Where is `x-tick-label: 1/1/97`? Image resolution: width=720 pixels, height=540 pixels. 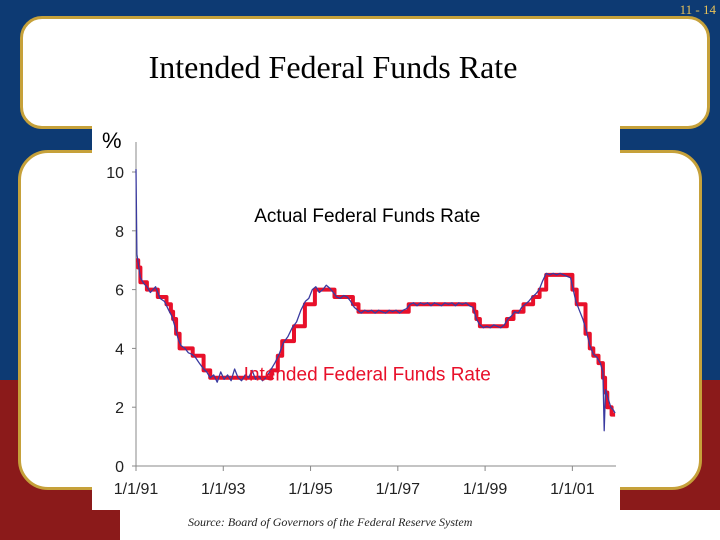
x-tick-label: 1/1/97 is located at coordinates (398, 489).